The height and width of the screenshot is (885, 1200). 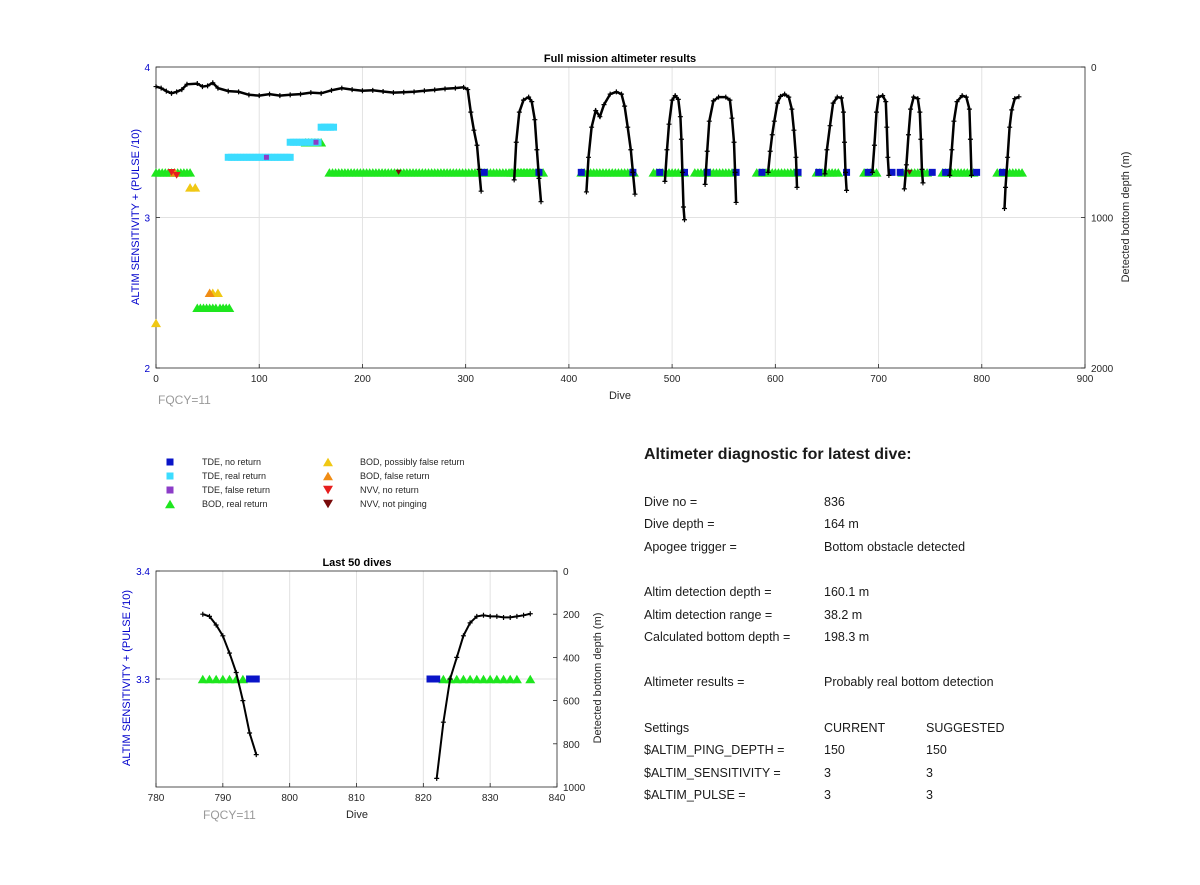 I want to click on legend-label: BOD, real return, so click(x=235, y=504).